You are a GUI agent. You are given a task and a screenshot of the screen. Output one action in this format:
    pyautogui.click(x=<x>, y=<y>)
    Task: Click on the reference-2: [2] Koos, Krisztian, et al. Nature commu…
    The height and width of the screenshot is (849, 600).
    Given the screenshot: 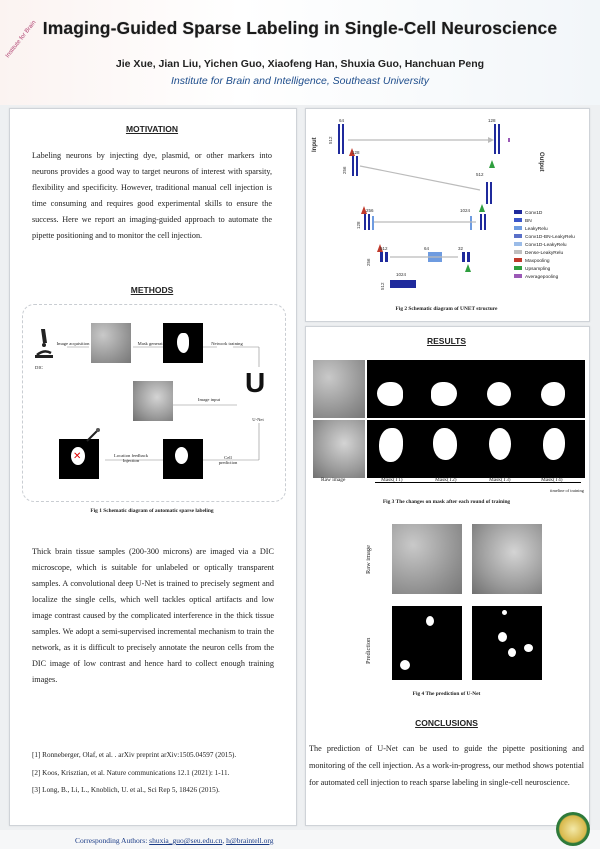 What is the action you would take?
    pyautogui.click(x=131, y=773)
    